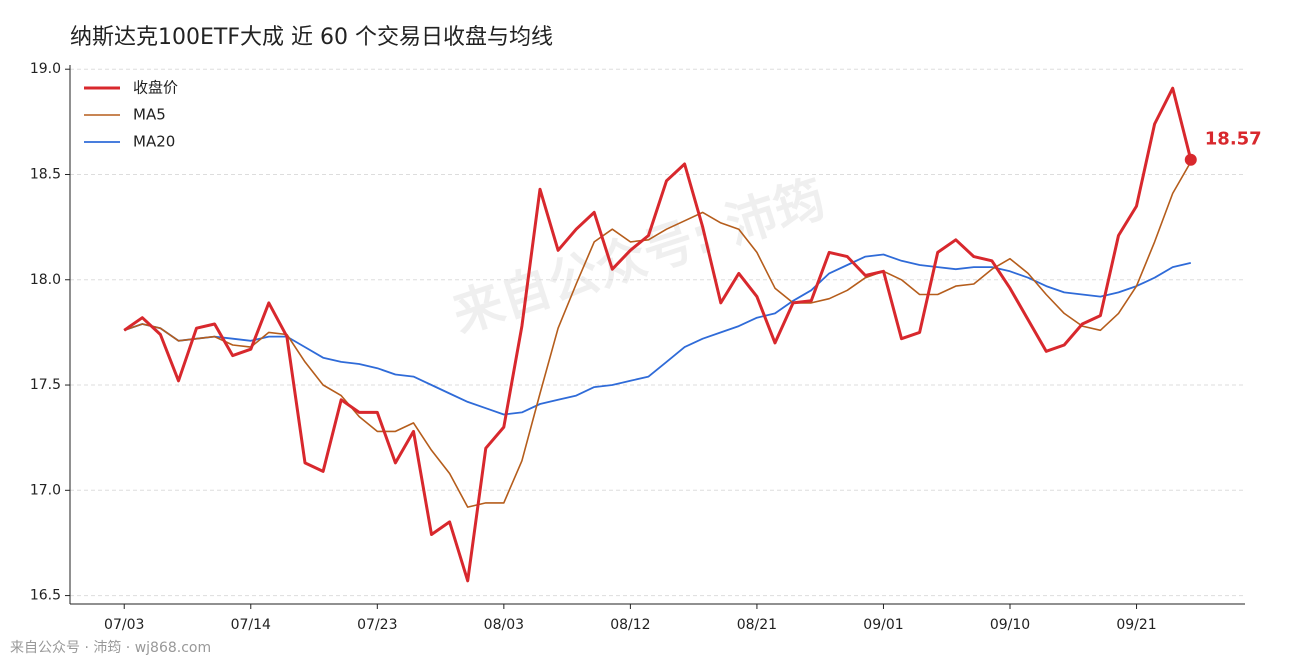  Describe the element at coordinates (149, 115) in the screenshot. I see `legend-label: MA5` at that location.